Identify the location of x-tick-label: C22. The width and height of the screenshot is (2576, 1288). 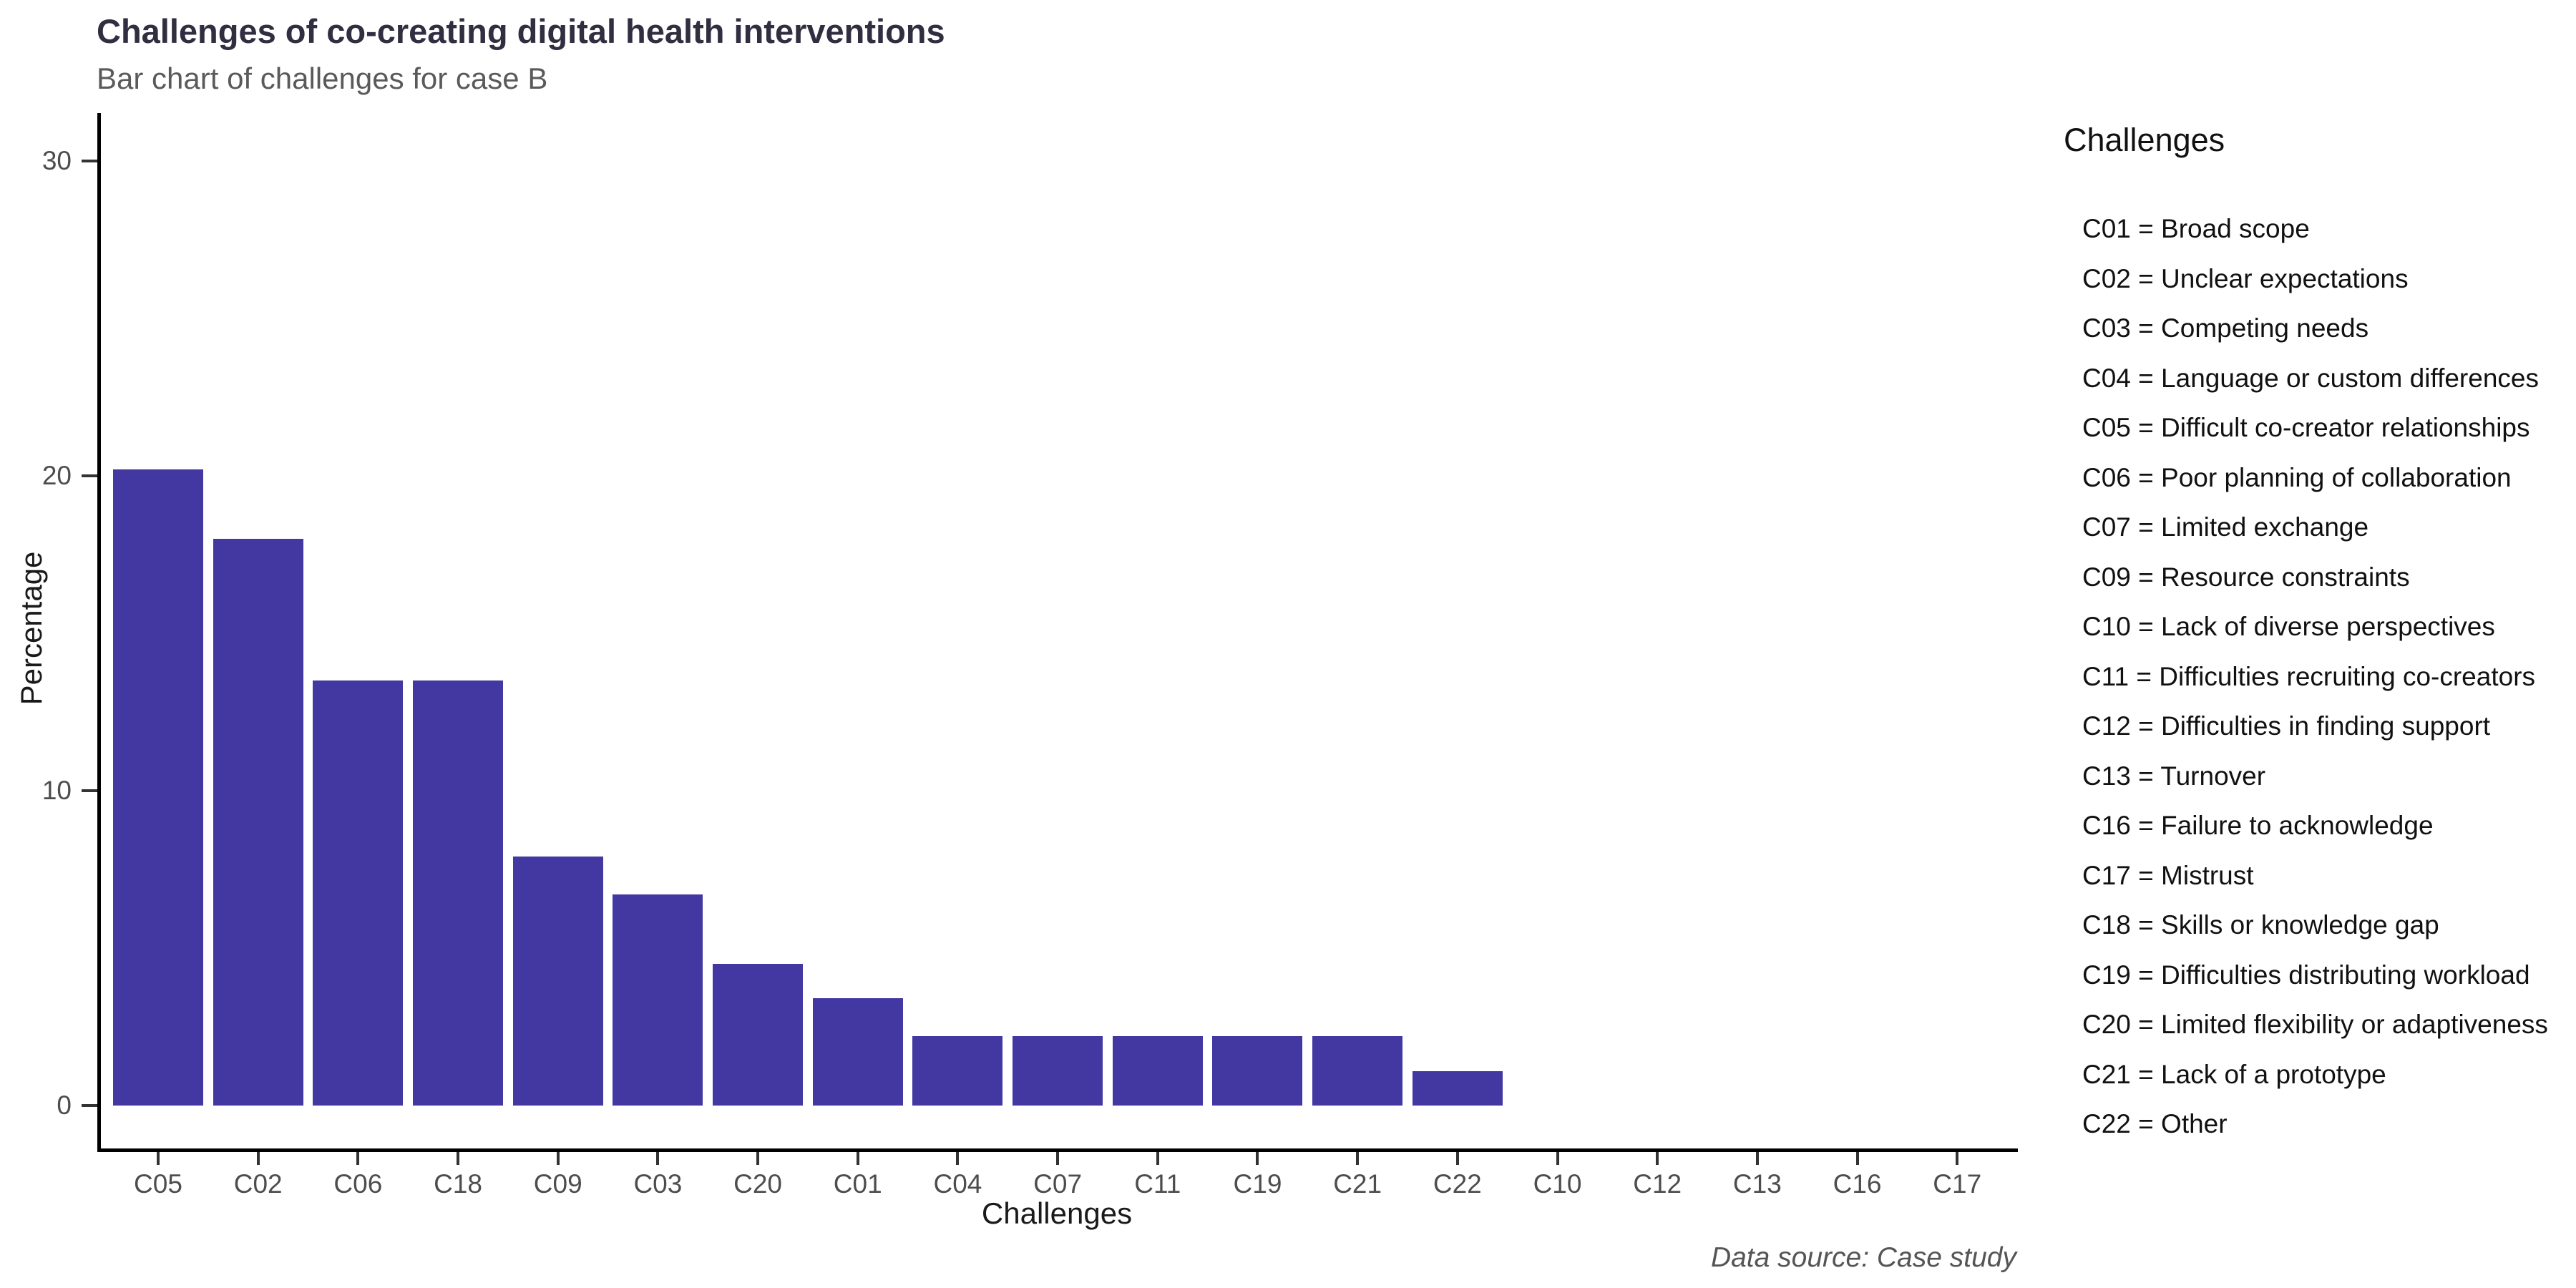
(1457, 1184).